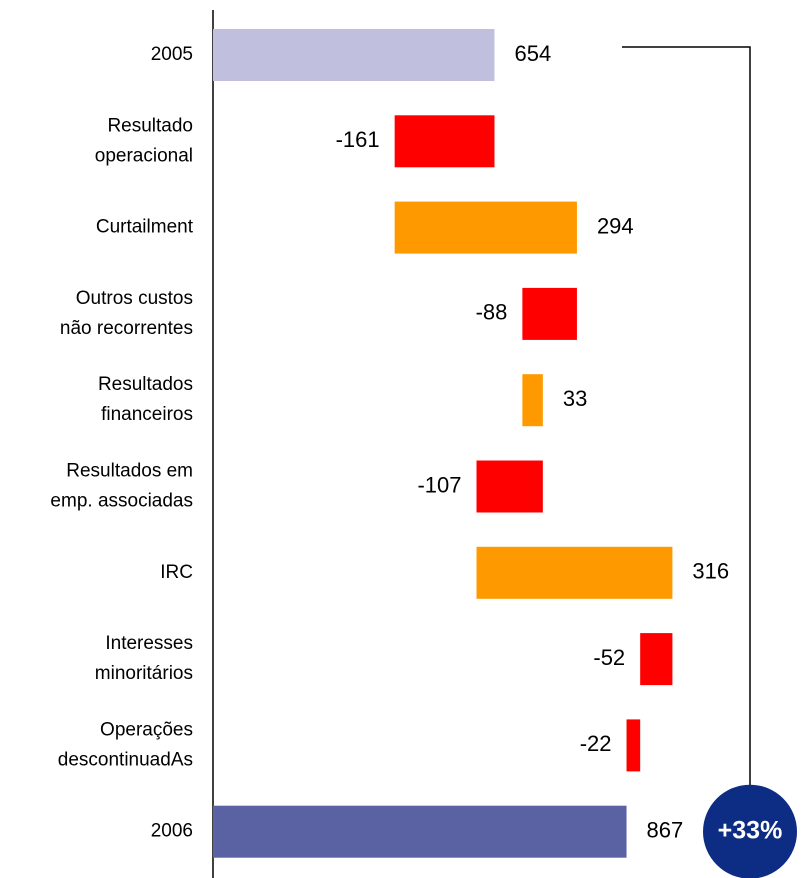 This screenshot has width=803, height=878. What do you see at coordinates (492, 312) in the screenshot?
I see `value-label: -88` at bounding box center [492, 312].